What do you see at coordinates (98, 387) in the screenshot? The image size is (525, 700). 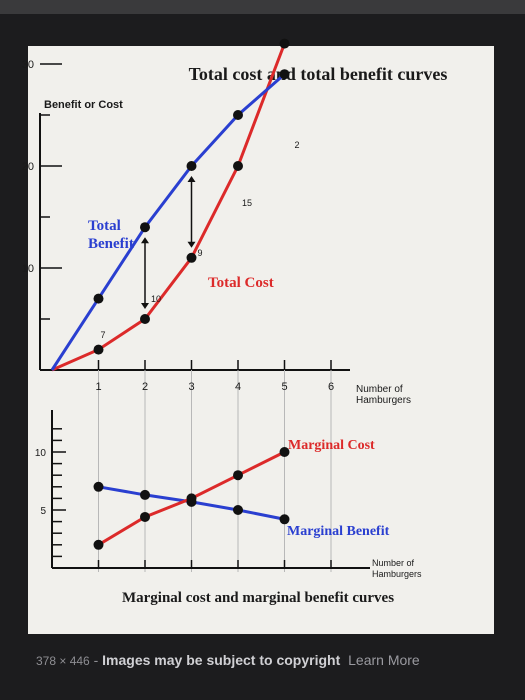 I see `top-x-tick-label: 1` at bounding box center [98, 387].